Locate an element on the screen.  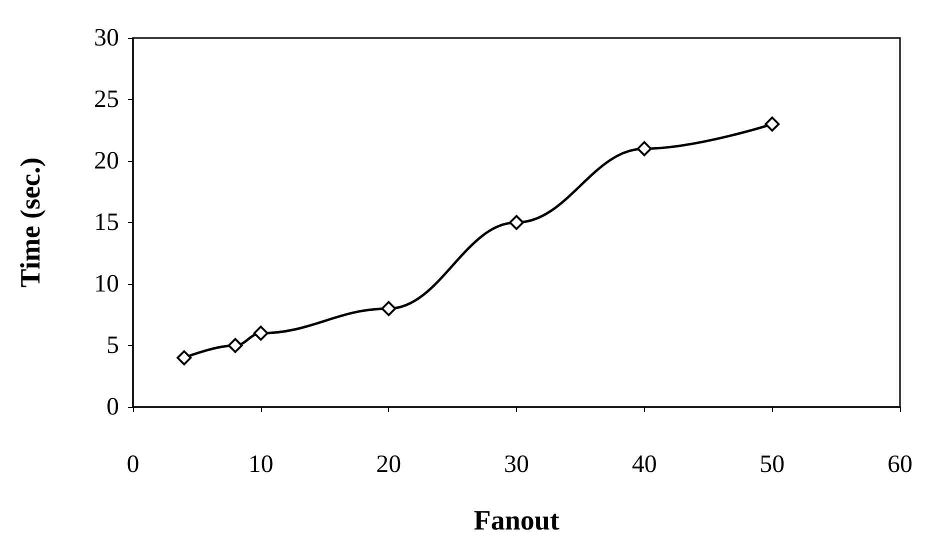
x-tick-label: 40 is located at coordinates (644, 464).